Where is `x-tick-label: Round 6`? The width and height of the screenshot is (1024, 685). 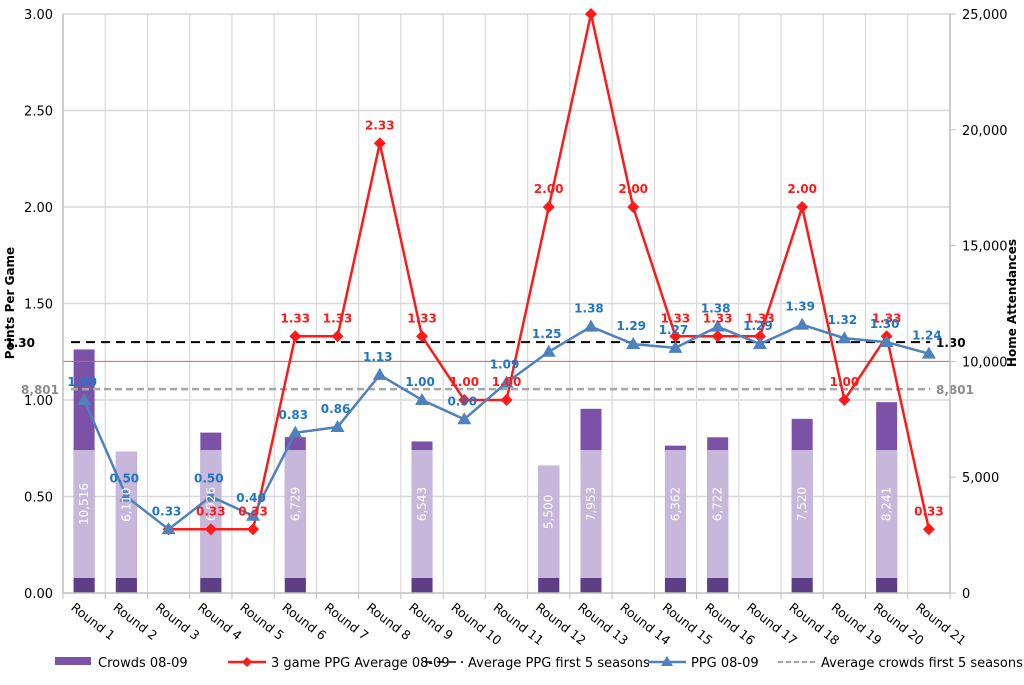 x-tick-label: Round 6 is located at coordinates (304, 622).